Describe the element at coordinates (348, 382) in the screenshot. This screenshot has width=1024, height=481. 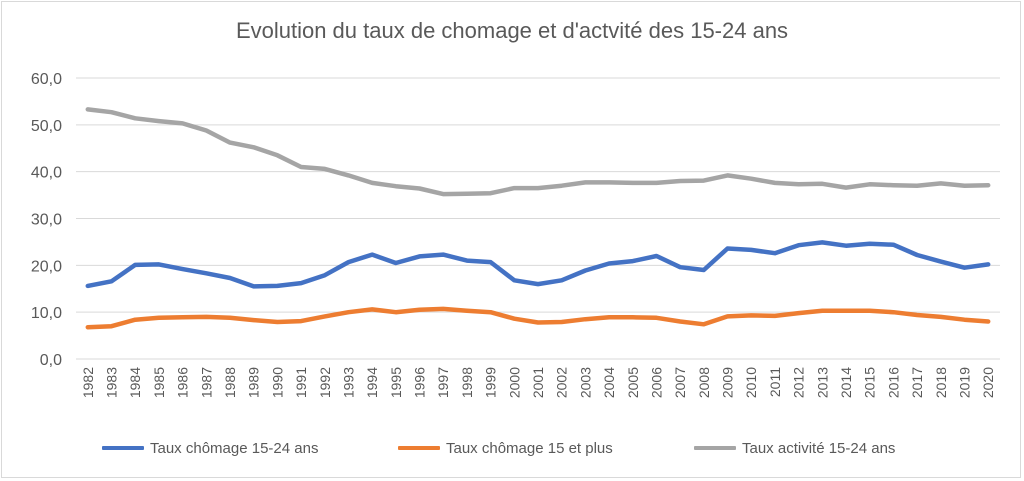
I see `x-tick-label-1993: 1993` at that location.